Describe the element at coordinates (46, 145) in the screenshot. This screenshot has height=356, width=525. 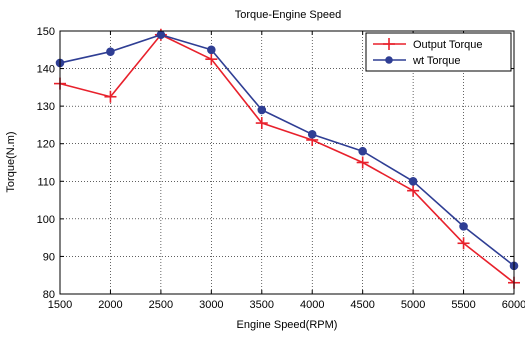
I see `y-tick-label: 120` at that location.